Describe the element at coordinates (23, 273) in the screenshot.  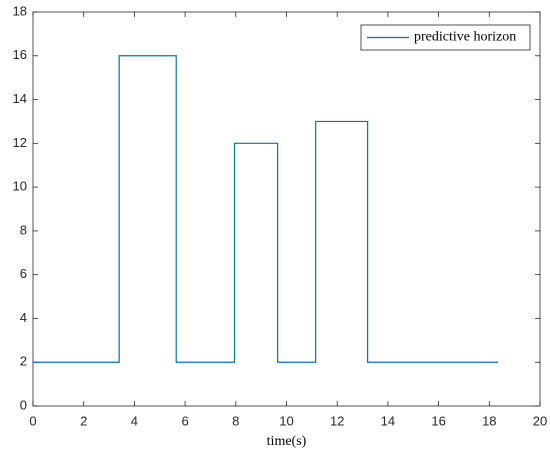
I see `y-tick-label: 6` at that location.